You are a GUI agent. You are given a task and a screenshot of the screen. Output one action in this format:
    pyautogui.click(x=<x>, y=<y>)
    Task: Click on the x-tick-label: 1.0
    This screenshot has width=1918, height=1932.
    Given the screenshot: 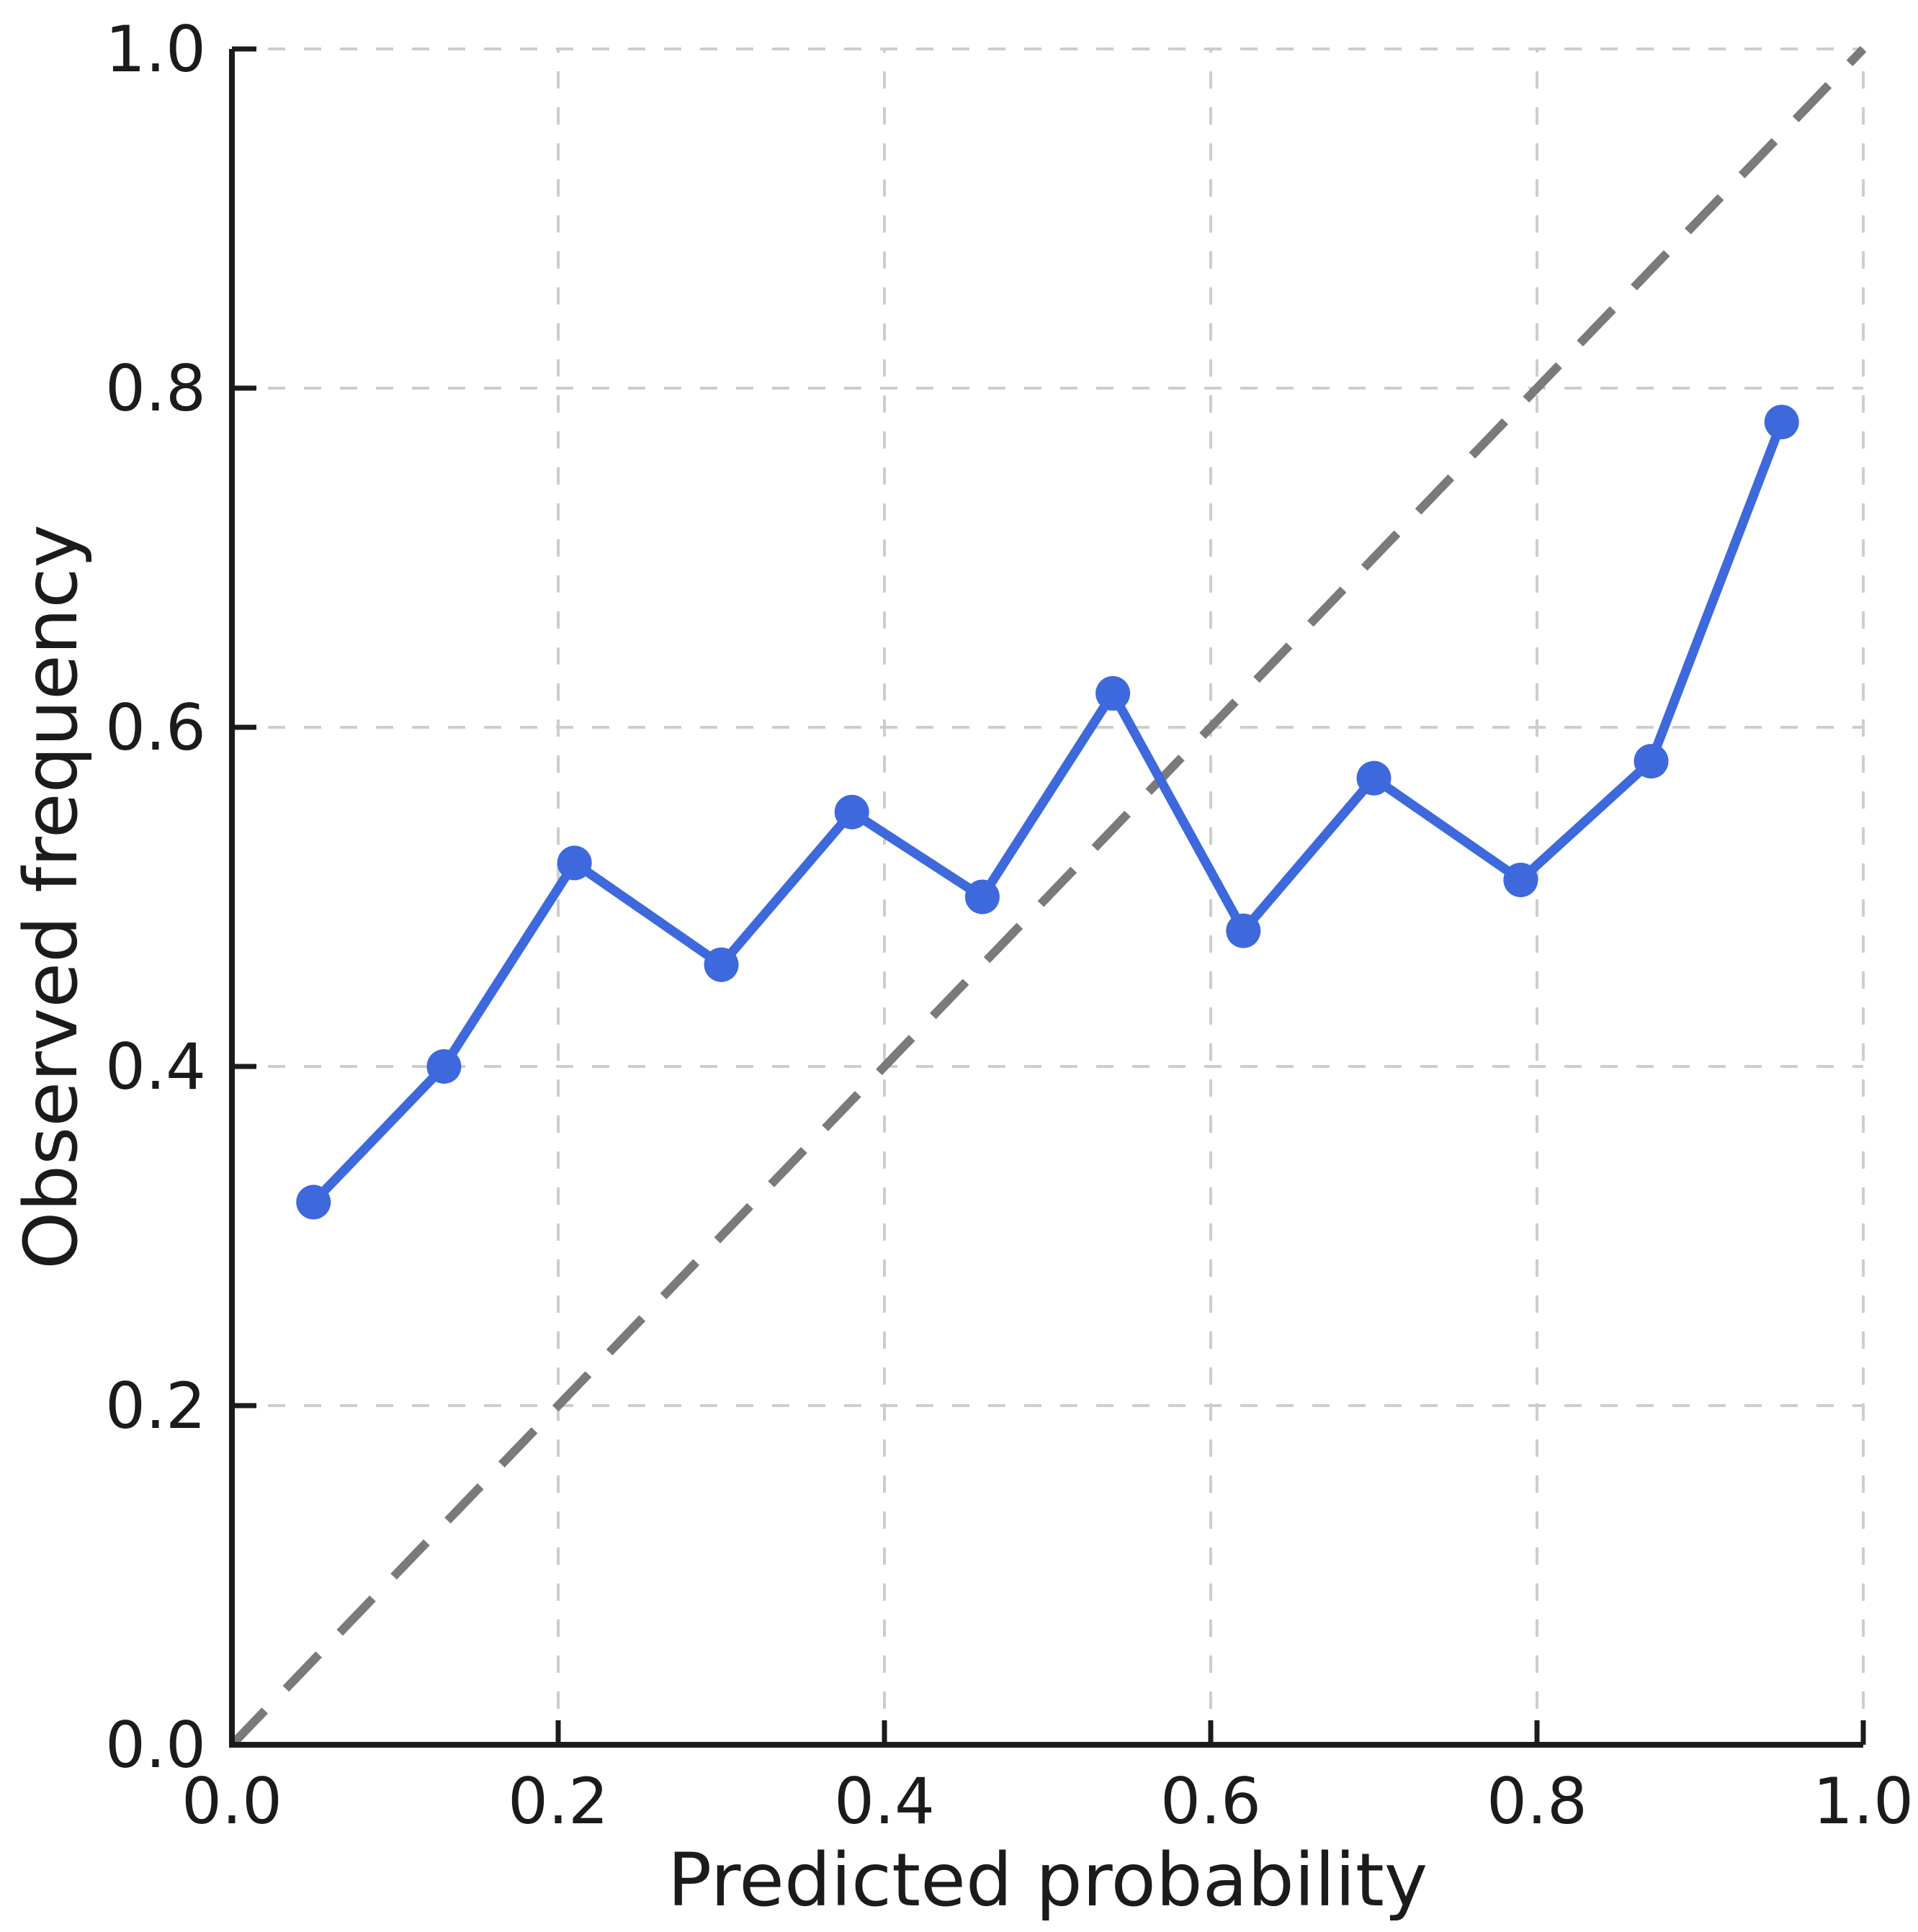 What is the action you would take?
    pyautogui.click(x=1863, y=1801)
    